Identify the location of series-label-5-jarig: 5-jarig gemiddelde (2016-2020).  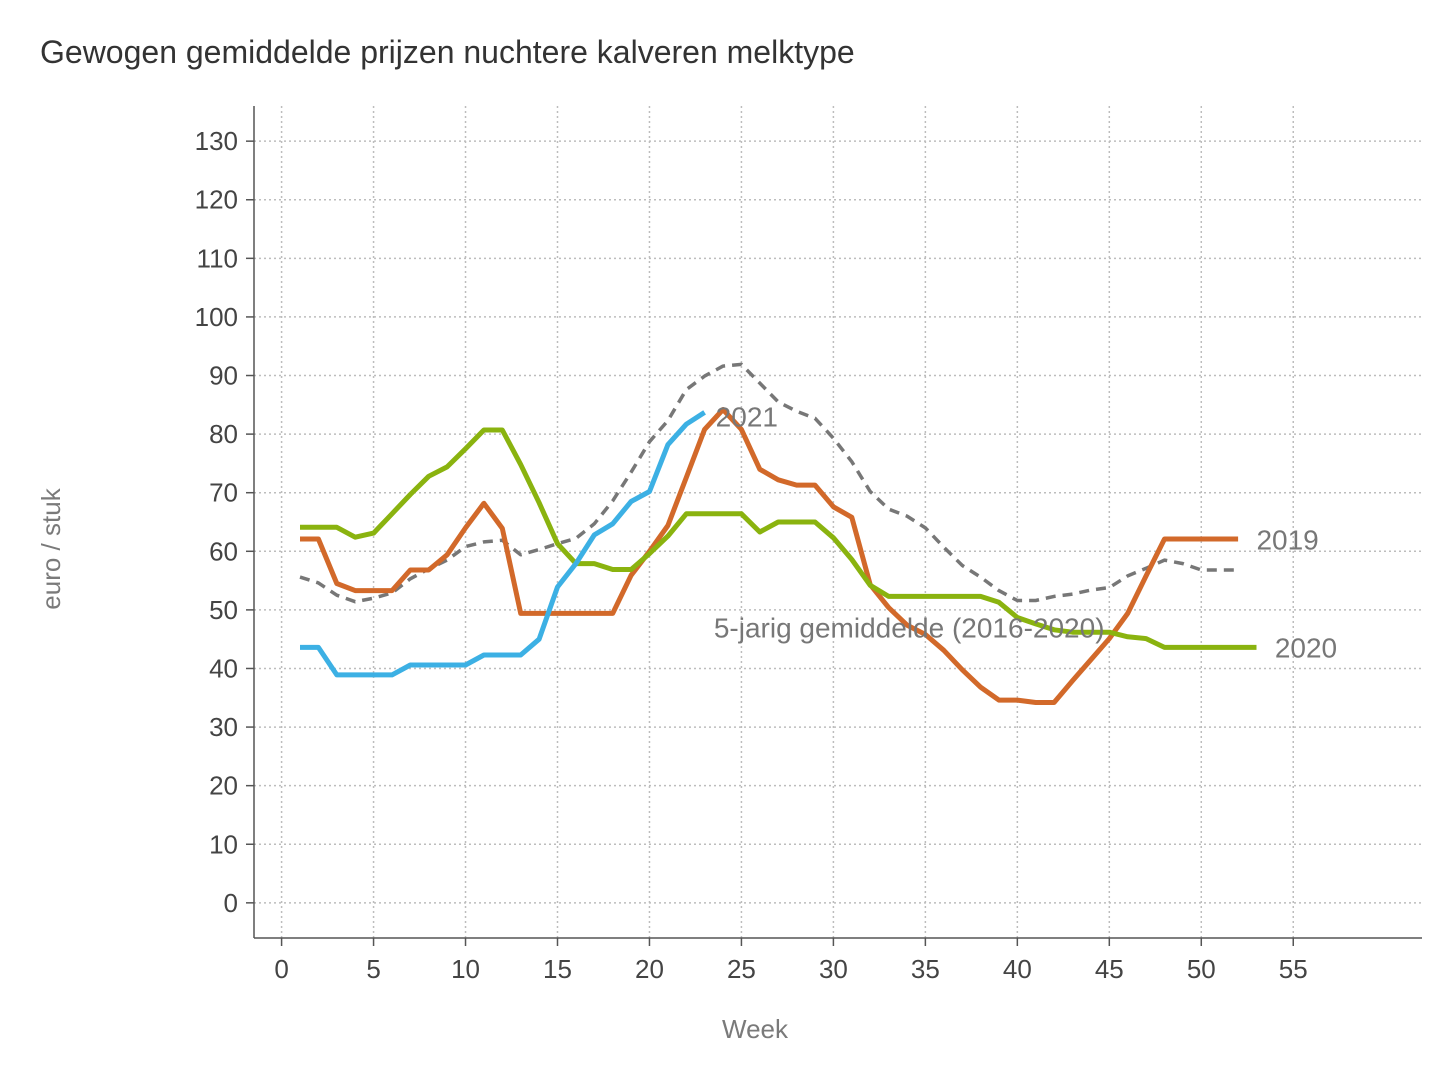
(909, 627).